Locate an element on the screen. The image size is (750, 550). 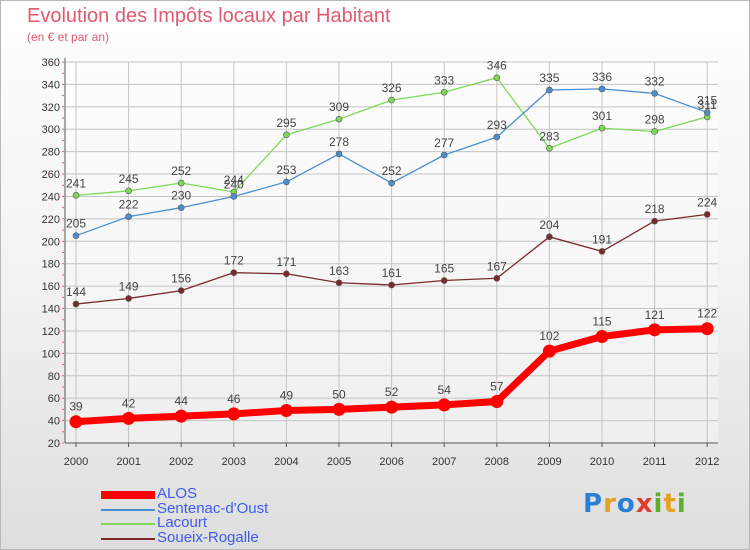
data-label: 49 is located at coordinates (287, 396).